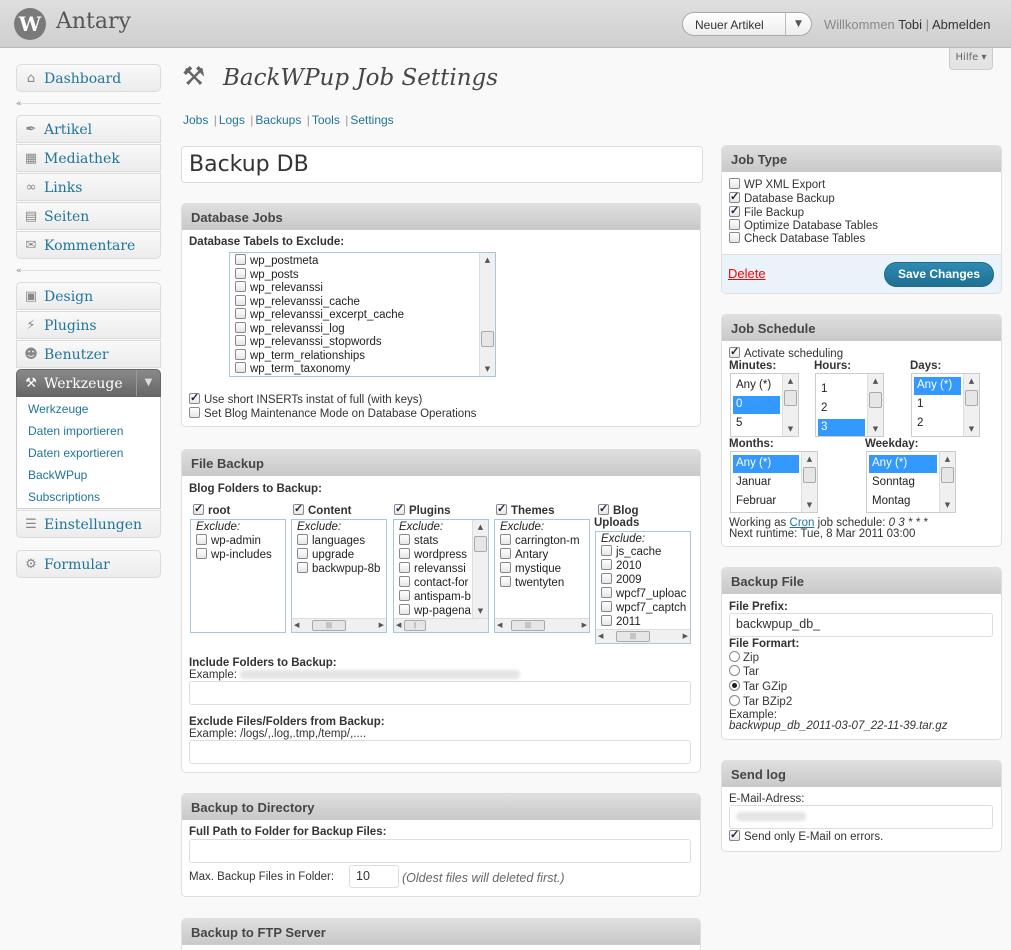  What do you see at coordinates (298, 508) in the screenshot?
I see `content-checkbox` at bounding box center [298, 508].